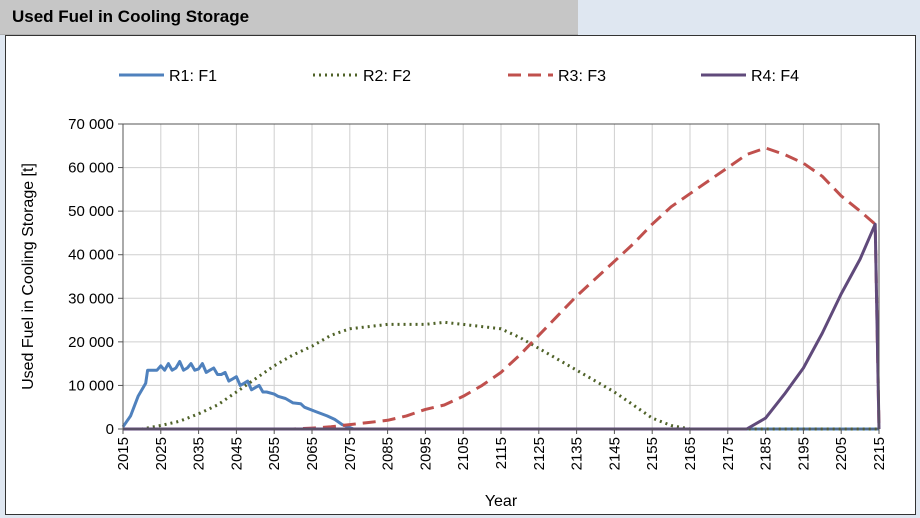  I want to click on x-tick-label: 2045, so click(236, 453).